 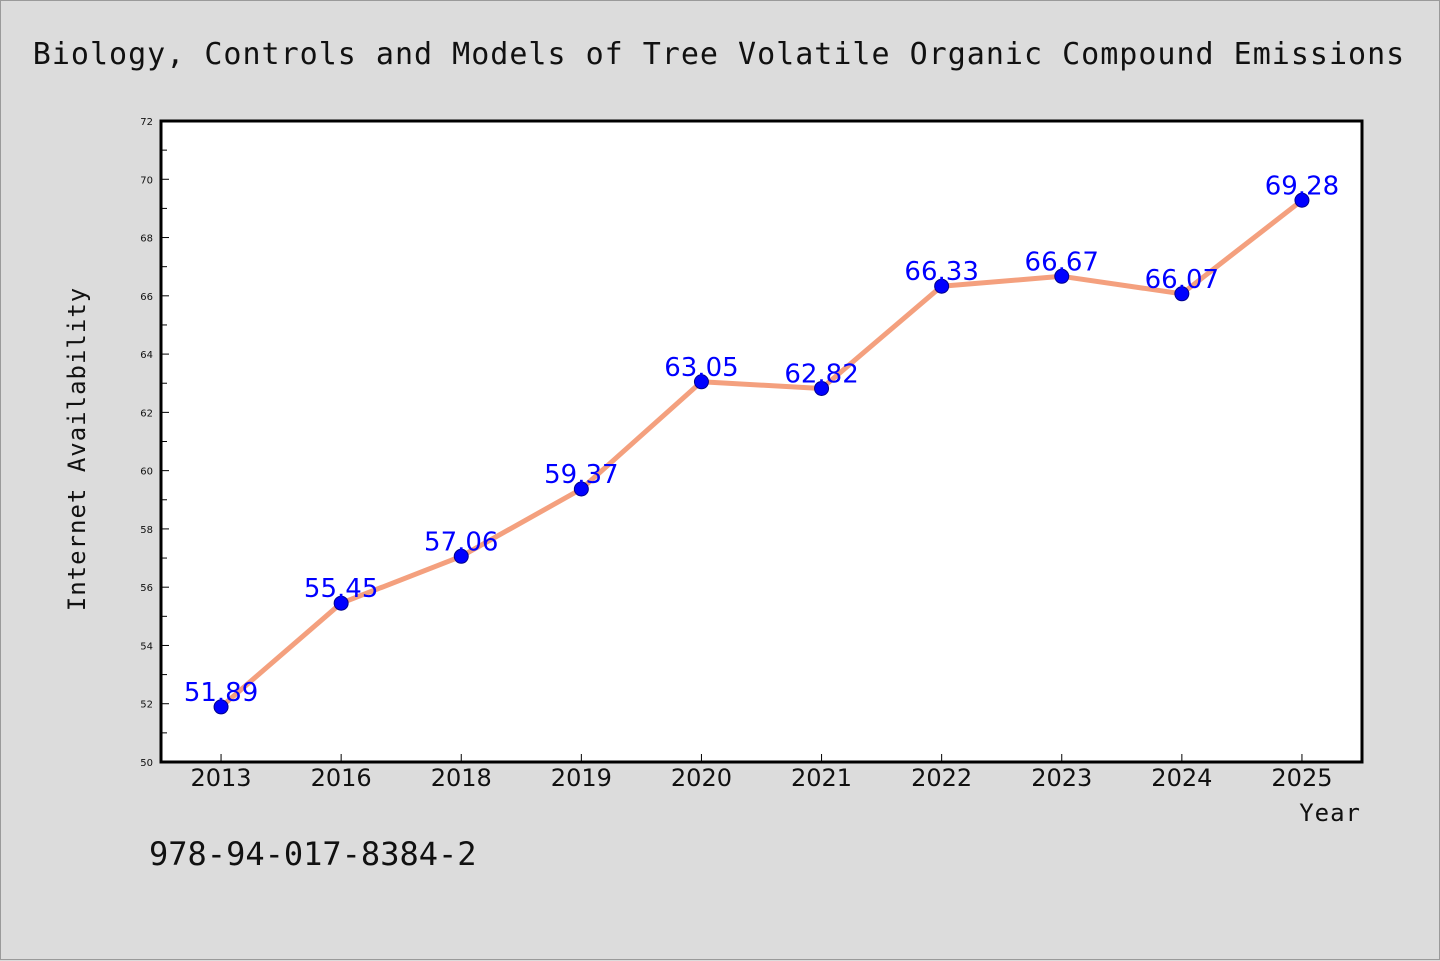 What do you see at coordinates (821, 778) in the screenshot?
I see `x-tick-label: 2021` at bounding box center [821, 778].